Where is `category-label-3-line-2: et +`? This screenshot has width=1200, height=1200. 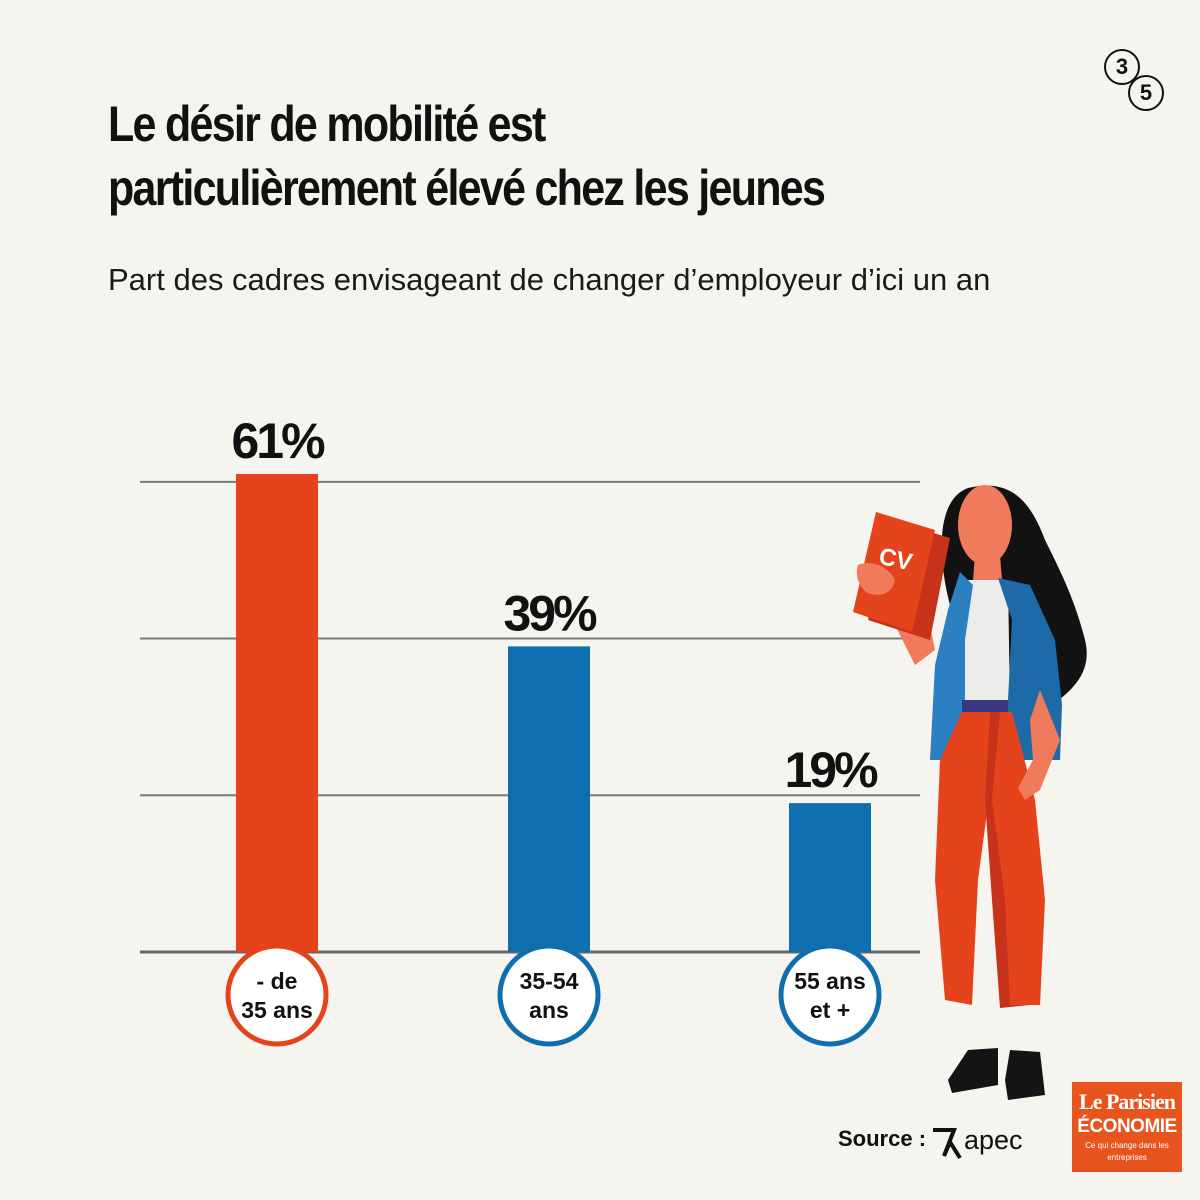 category-label-3-line-2: et + is located at coordinates (830, 1010).